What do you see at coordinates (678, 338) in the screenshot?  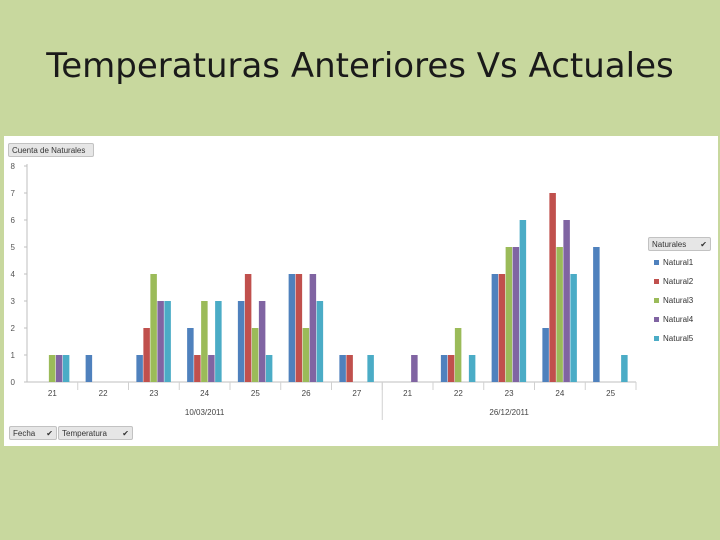 I see `legend-label: Natural5` at bounding box center [678, 338].